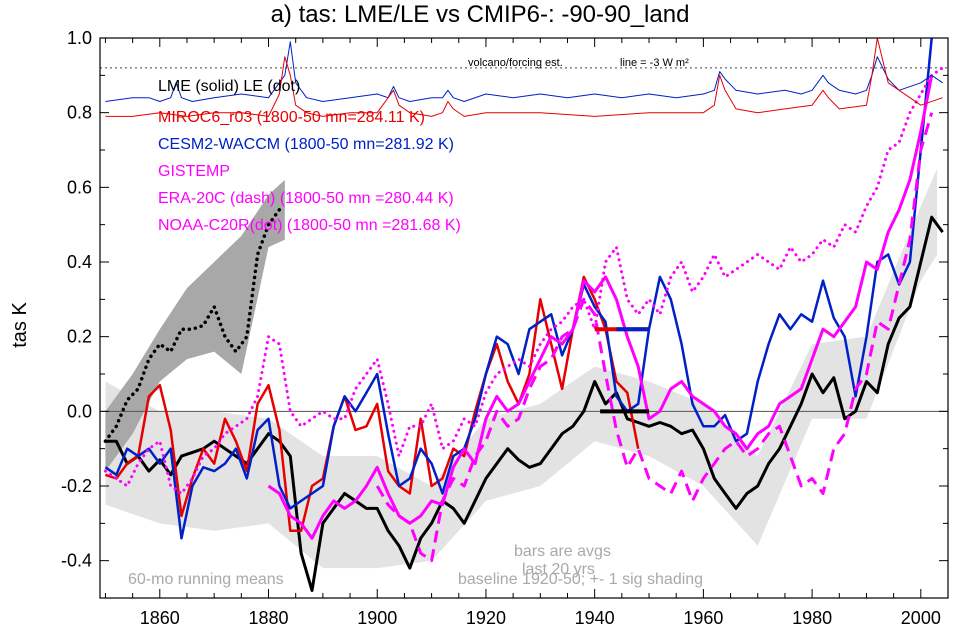 The height and width of the screenshot is (641, 964). Describe the element at coordinates (20, 325) in the screenshot. I see `y-axis-label: tas K` at that location.